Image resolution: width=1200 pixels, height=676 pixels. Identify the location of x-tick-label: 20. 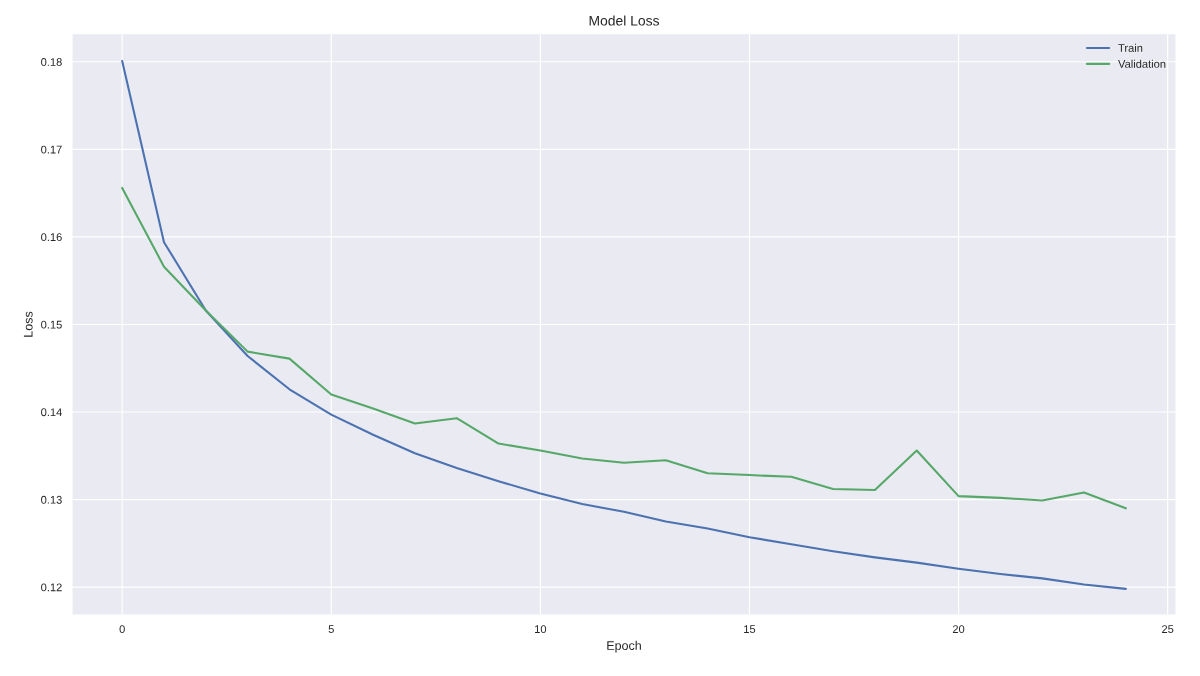
(958, 629).